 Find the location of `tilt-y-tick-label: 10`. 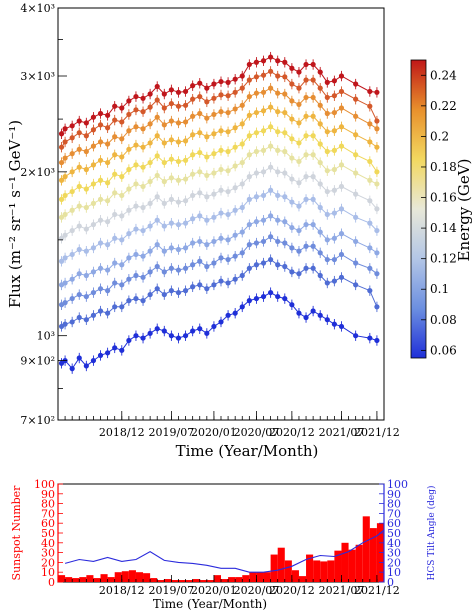

tilt-y-tick-label: 10 is located at coordinates (394, 572).